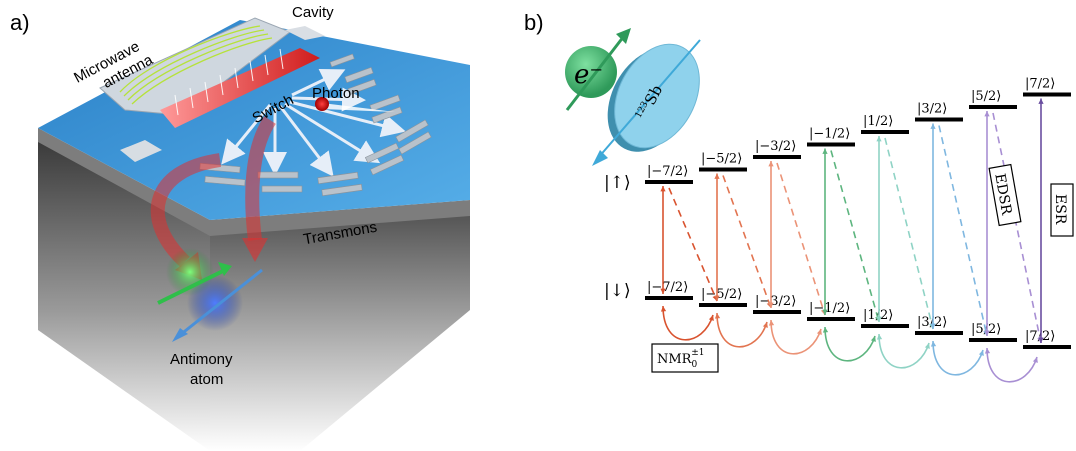 This screenshot has height=451, width=1076. What do you see at coordinates (260, 178) in the screenshot?
I see `red-arrow-right` at bounding box center [260, 178].